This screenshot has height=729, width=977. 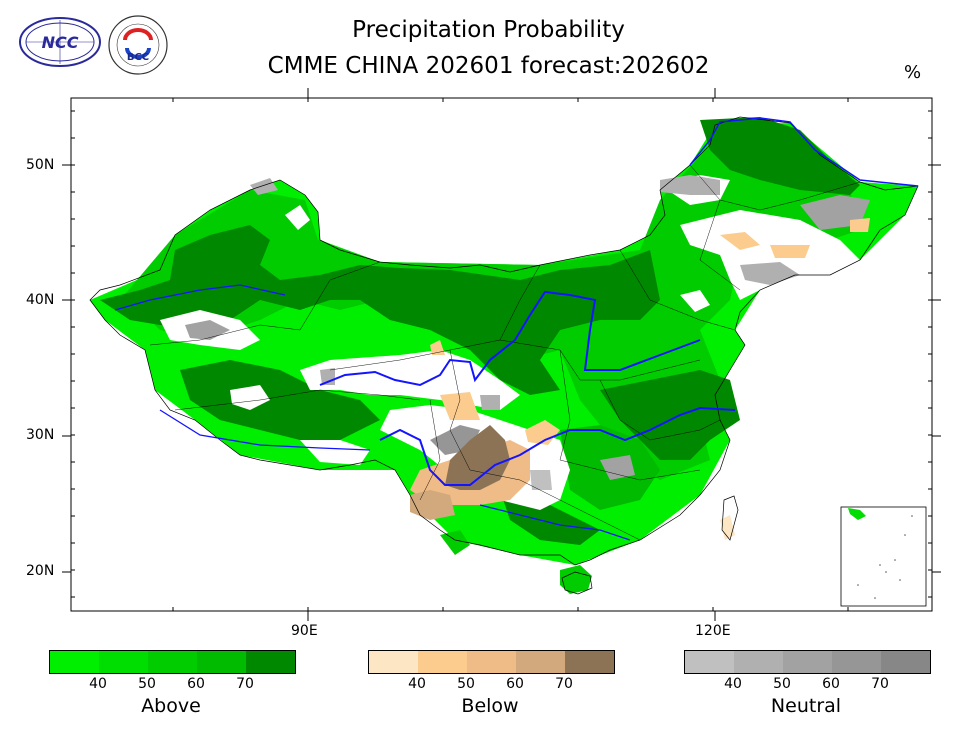 I want to click on svg-text: BCC, so click(x=138, y=57).